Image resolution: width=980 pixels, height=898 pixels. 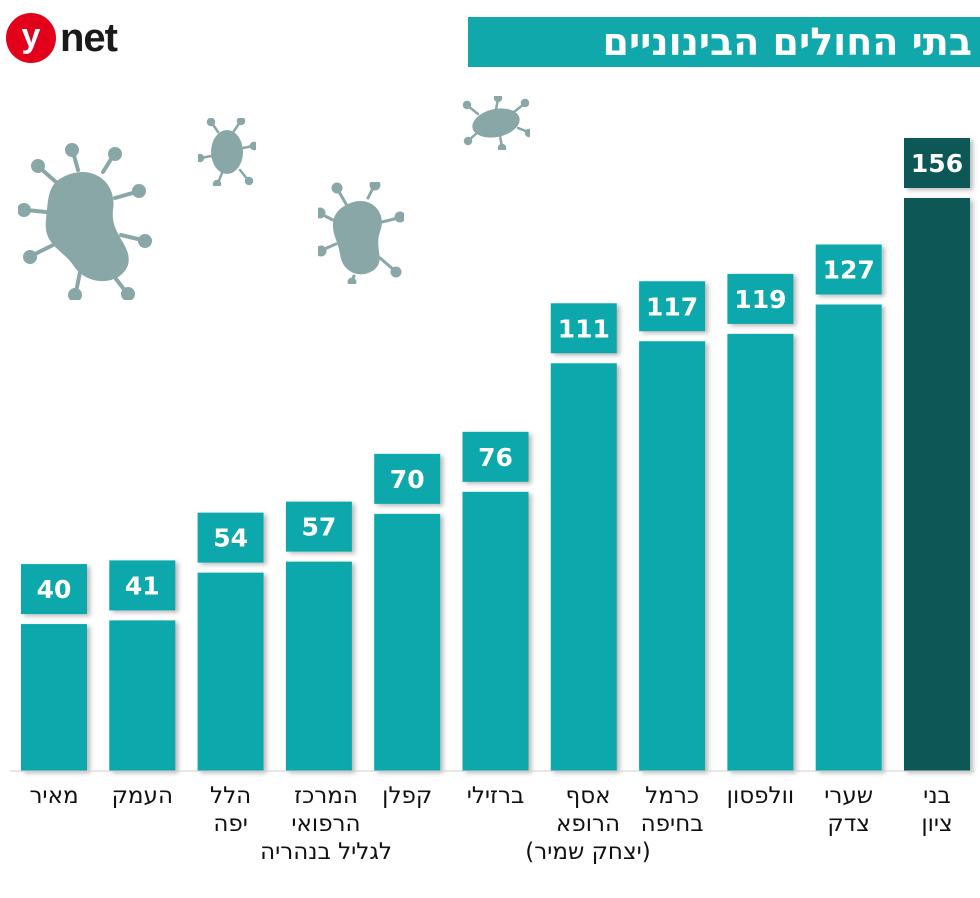 I want to click on category-label: ברזילי, so click(x=495, y=796).